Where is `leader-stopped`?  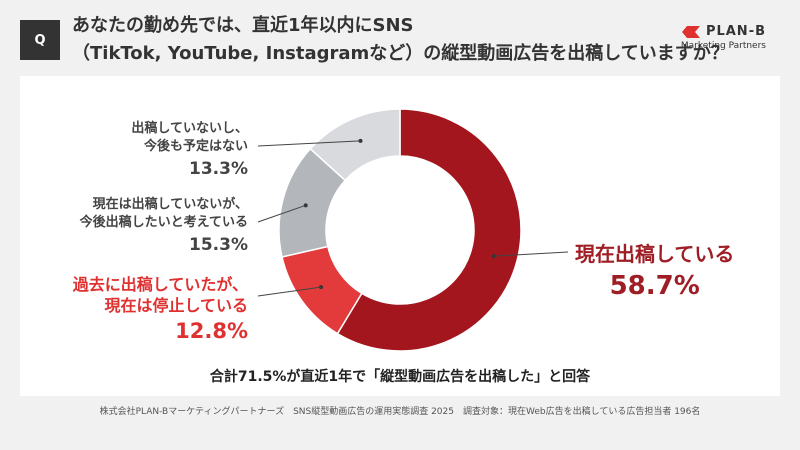 leader-stopped is located at coordinates (289, 291).